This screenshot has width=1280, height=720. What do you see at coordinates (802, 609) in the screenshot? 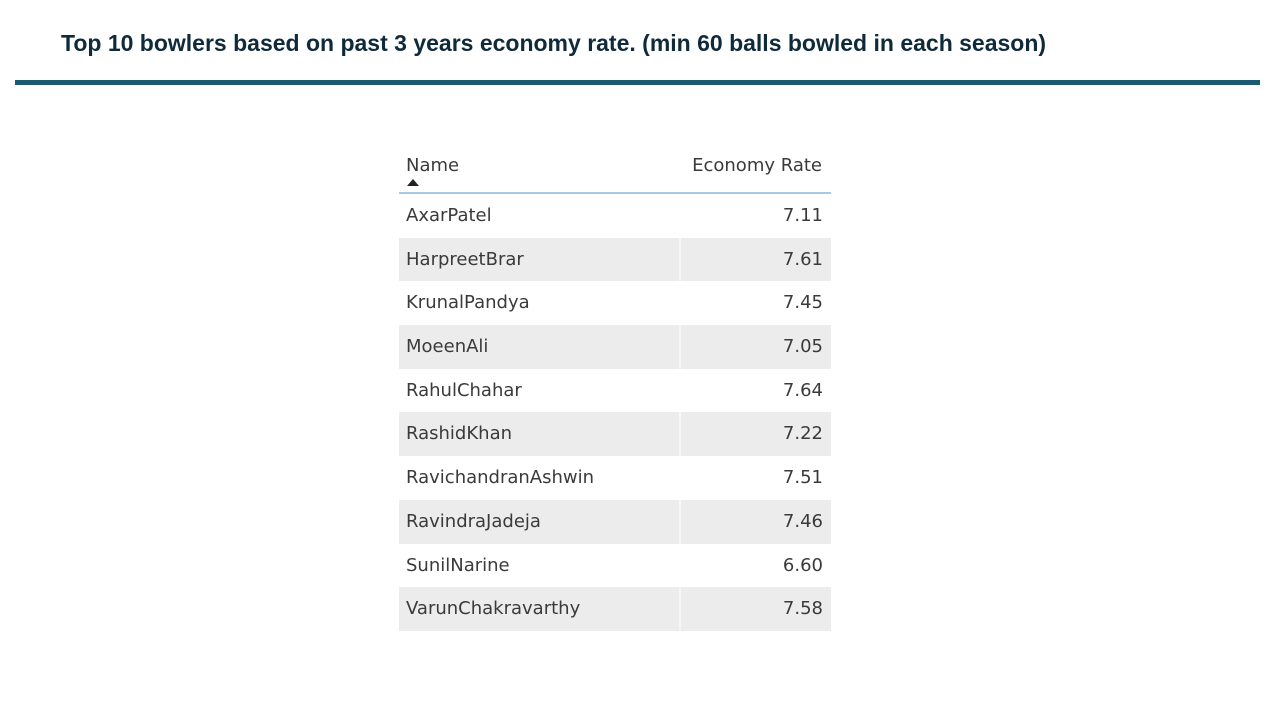
I see `cell-economy-rate: 7.58` at bounding box center [802, 609].